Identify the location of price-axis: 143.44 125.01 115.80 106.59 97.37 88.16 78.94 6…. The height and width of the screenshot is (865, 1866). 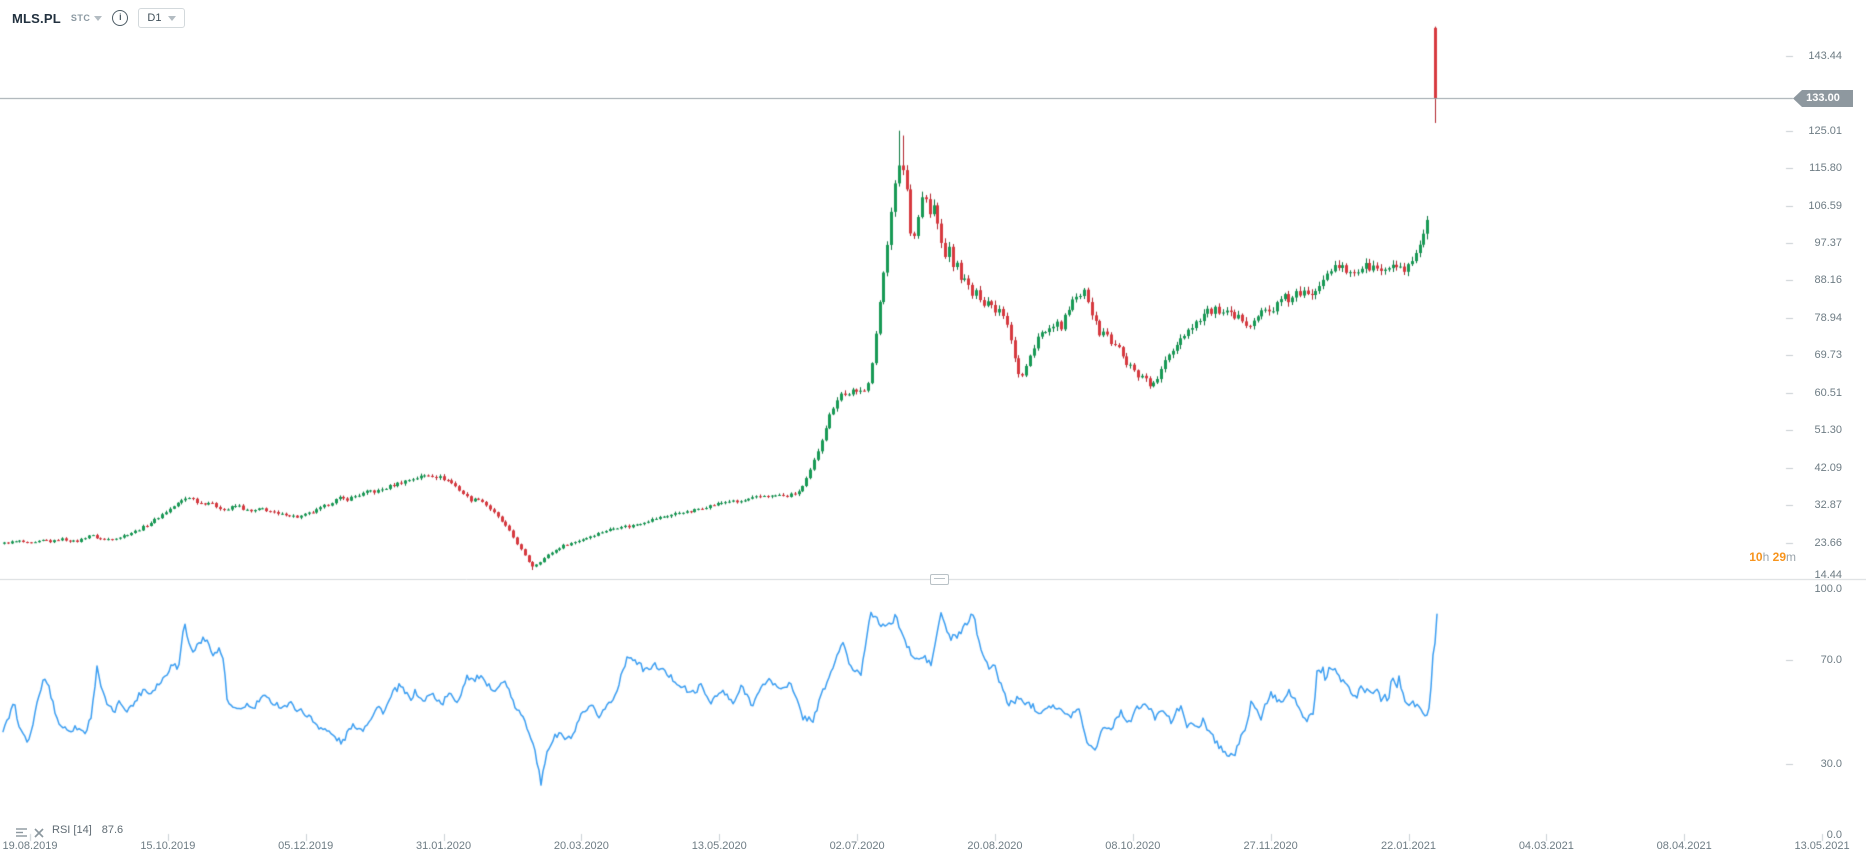
(1821, 432).